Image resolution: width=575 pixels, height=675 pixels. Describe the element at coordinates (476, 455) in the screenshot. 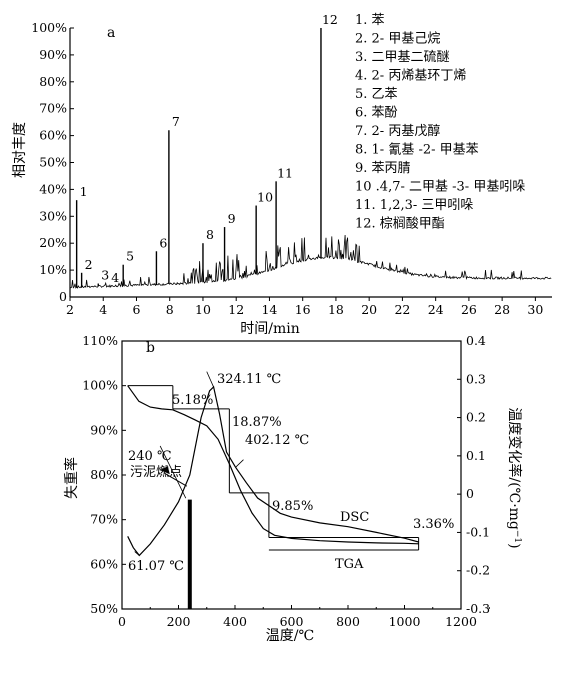

I see `panel-b-right-tick-label: 0.1` at that location.